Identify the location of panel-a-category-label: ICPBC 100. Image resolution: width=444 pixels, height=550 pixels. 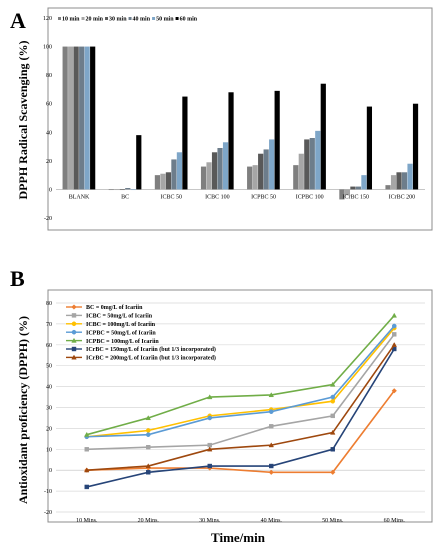
(310, 197).